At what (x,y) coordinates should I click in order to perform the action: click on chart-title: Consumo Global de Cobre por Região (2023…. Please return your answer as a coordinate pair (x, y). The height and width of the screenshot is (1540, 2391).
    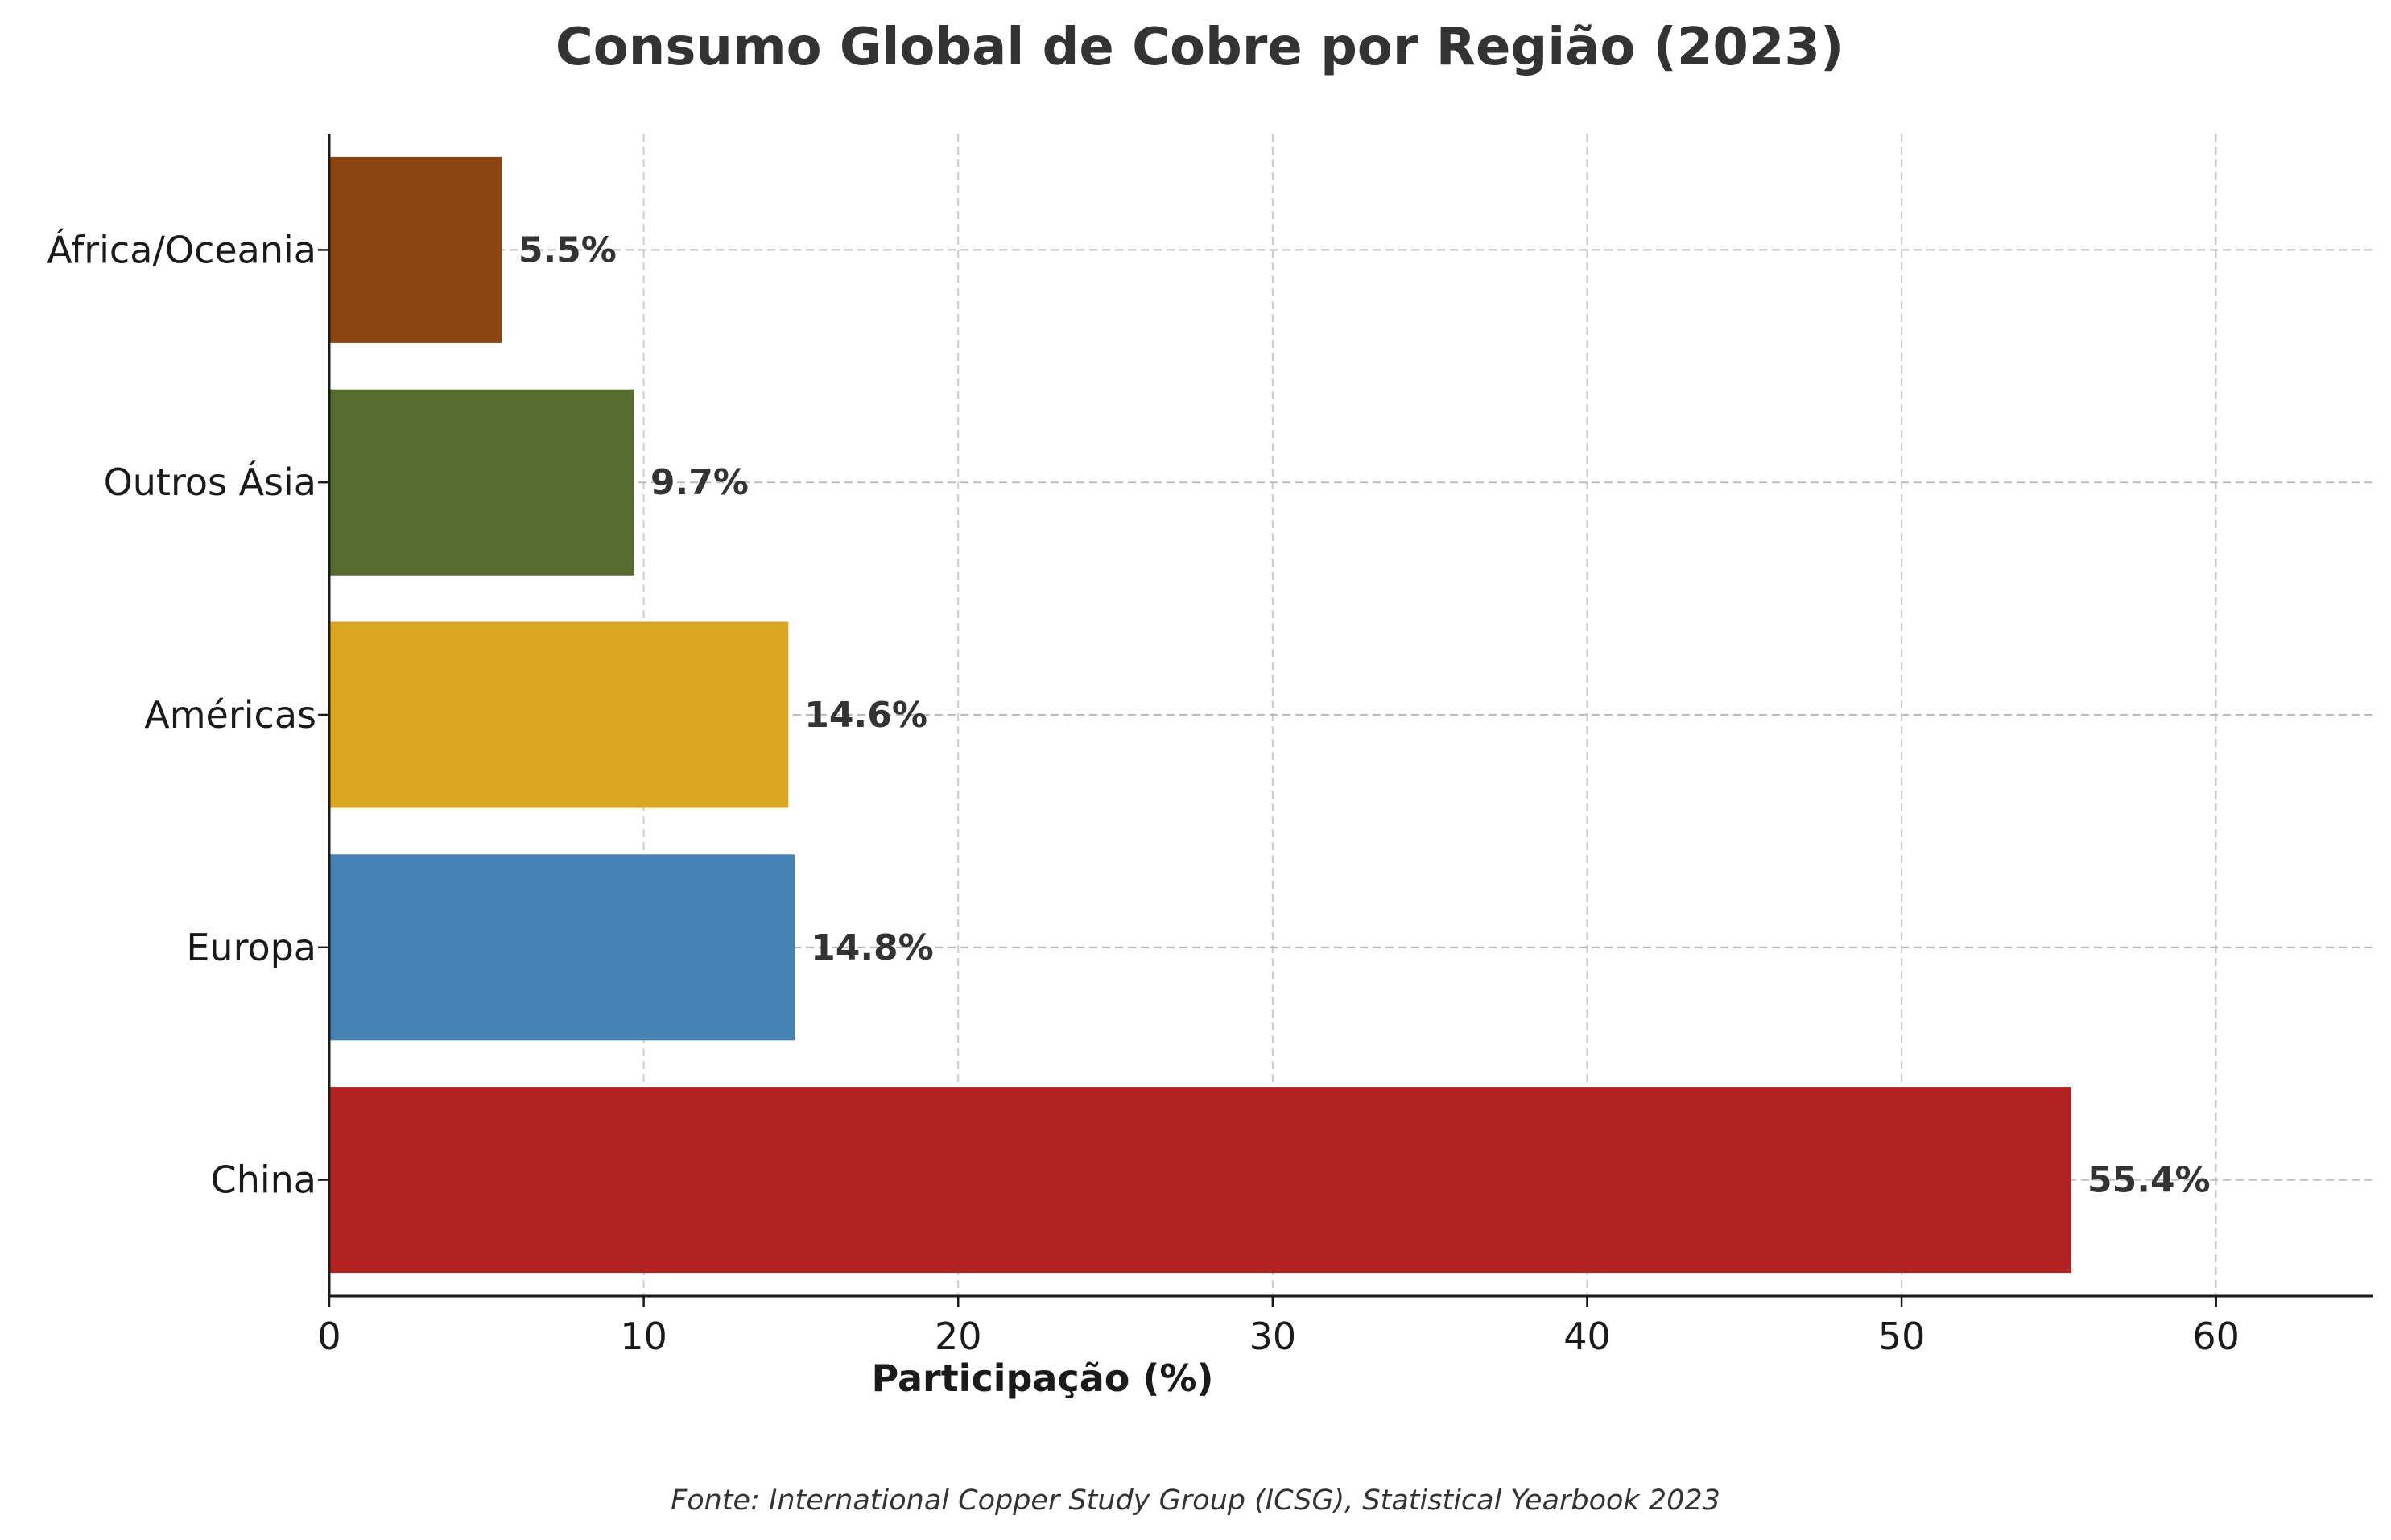
    Looking at the image, I should click on (1199, 47).